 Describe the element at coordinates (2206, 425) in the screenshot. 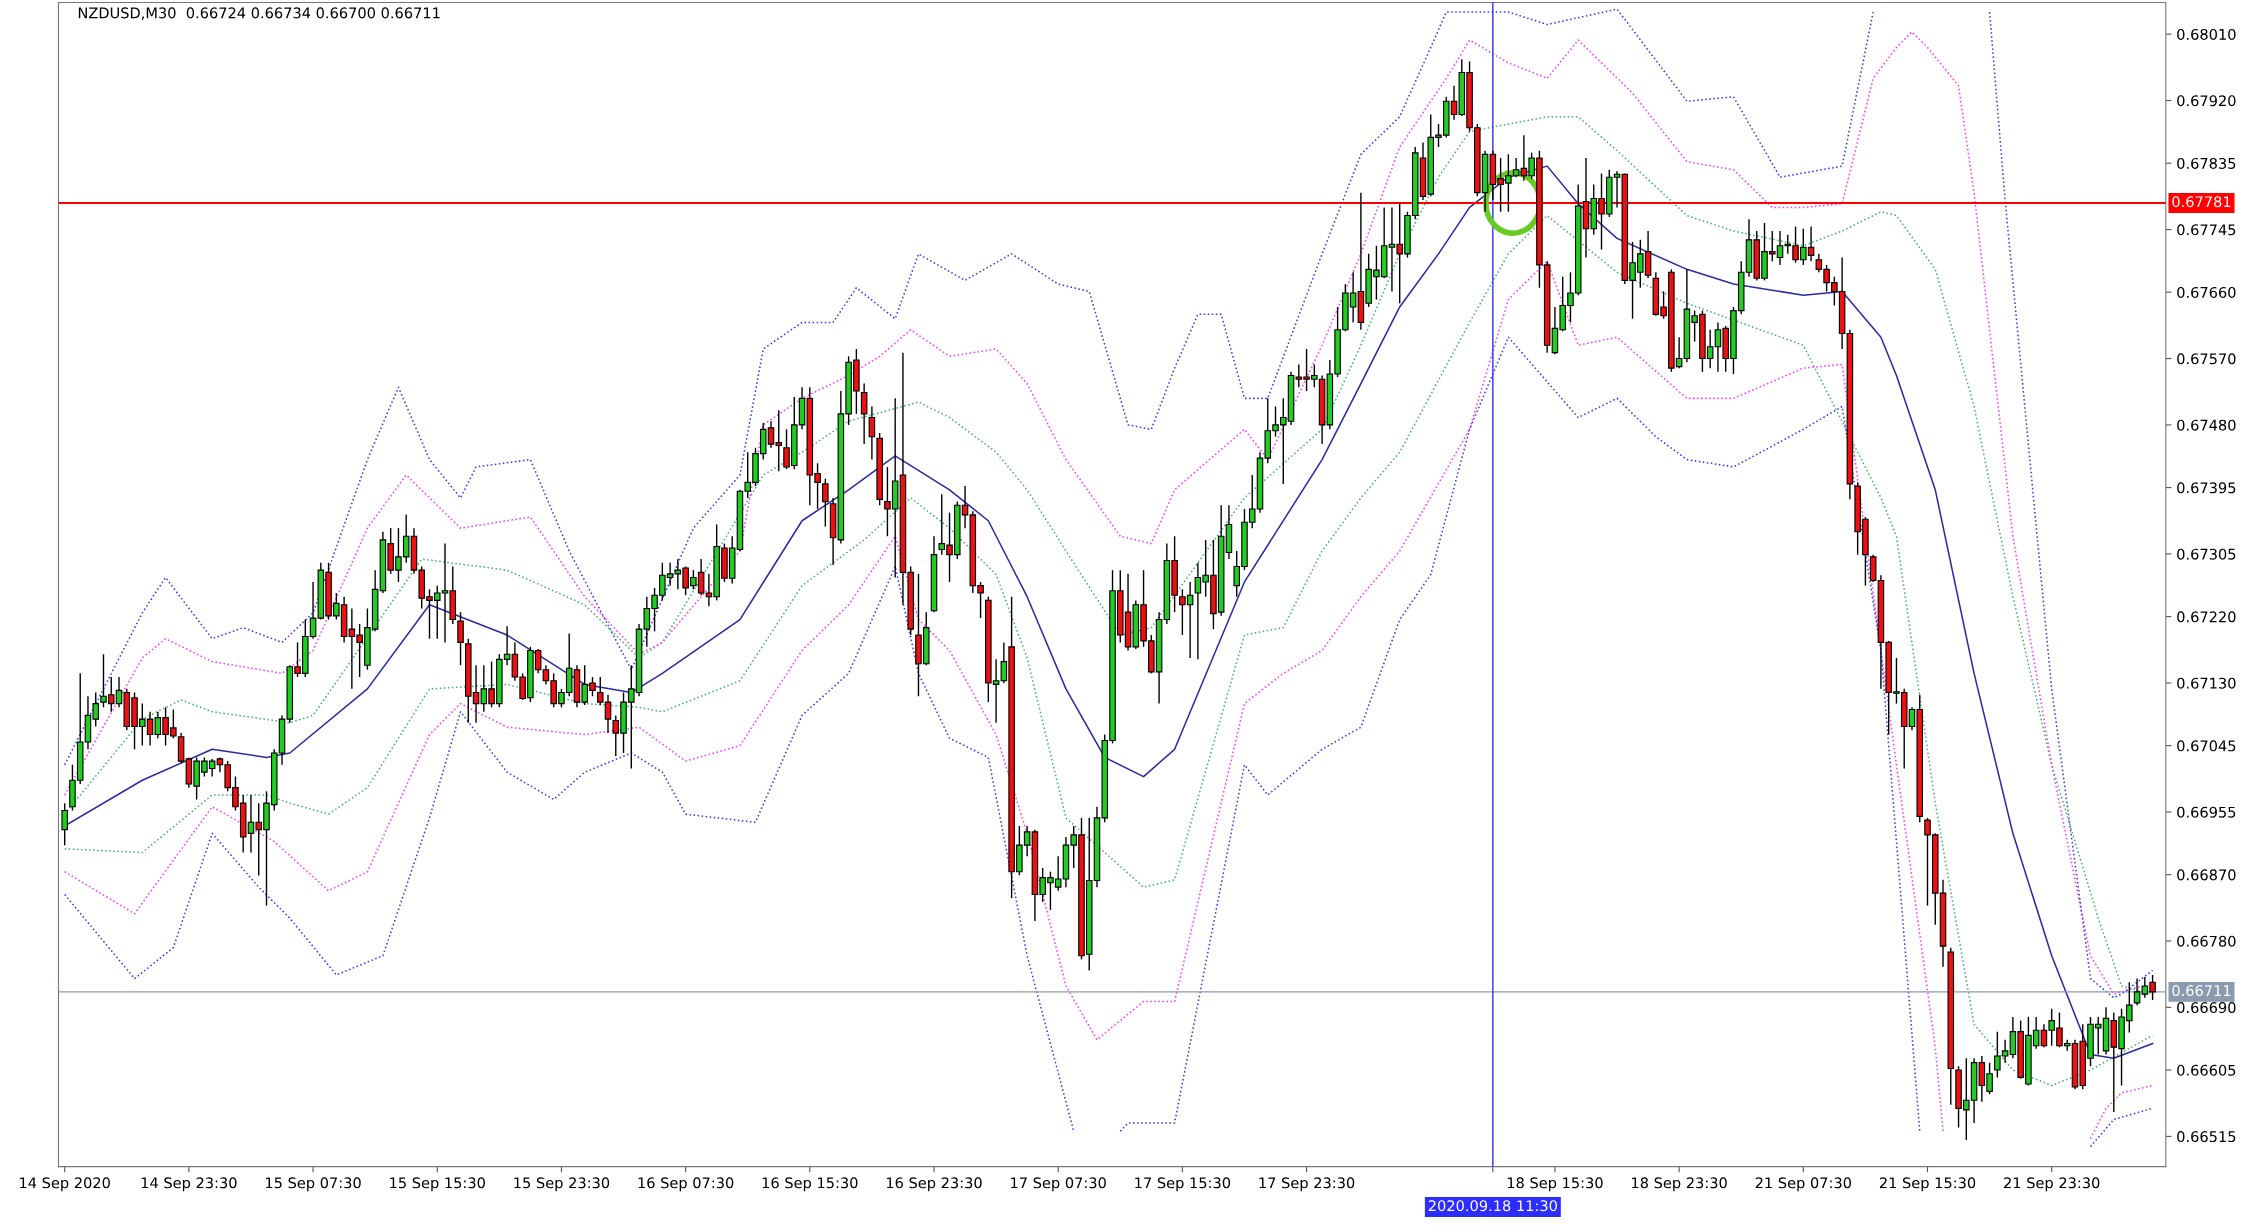

I see `y-tick-label: 0.67480` at that location.